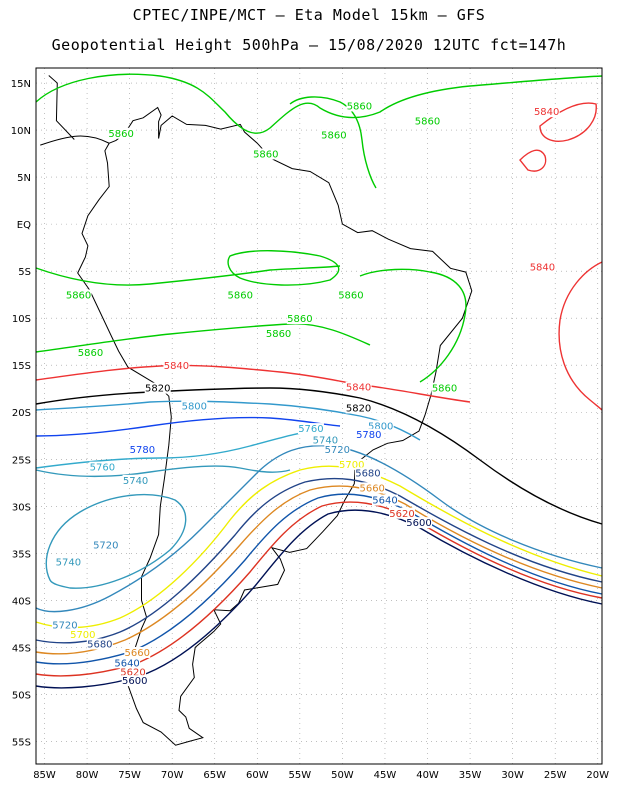  Describe the element at coordinates (21, 601) in the screenshot. I see `lat-tick-label: 40S` at that location.